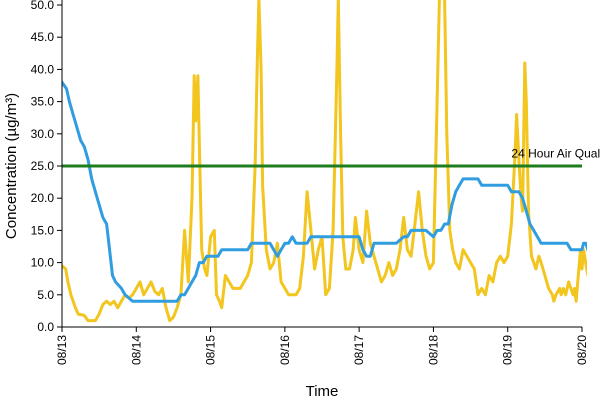  Describe the element at coordinates (43, 166) in the screenshot. I see `y-tick-label: 25.0` at that location.